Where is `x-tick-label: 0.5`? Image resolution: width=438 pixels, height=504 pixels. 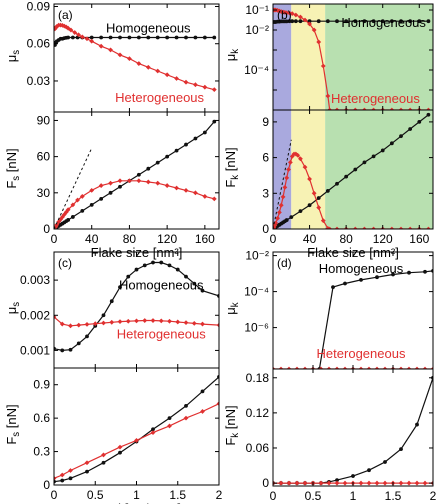
x-tick-label: 0.5 is located at coordinates (95, 495).